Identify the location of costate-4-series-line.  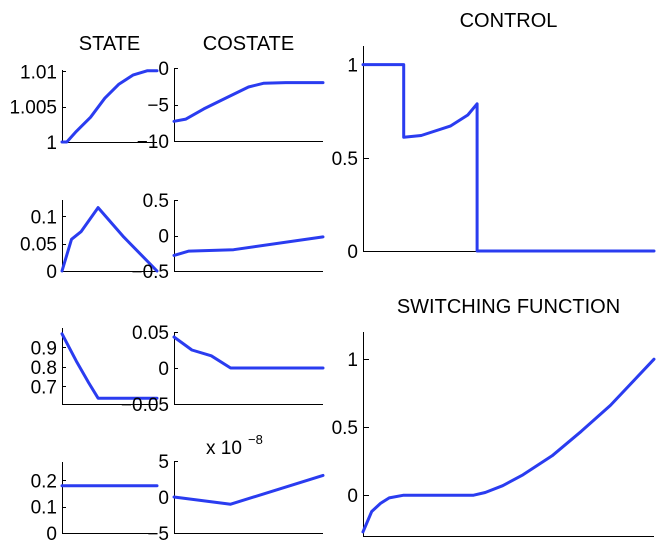
(248, 489).